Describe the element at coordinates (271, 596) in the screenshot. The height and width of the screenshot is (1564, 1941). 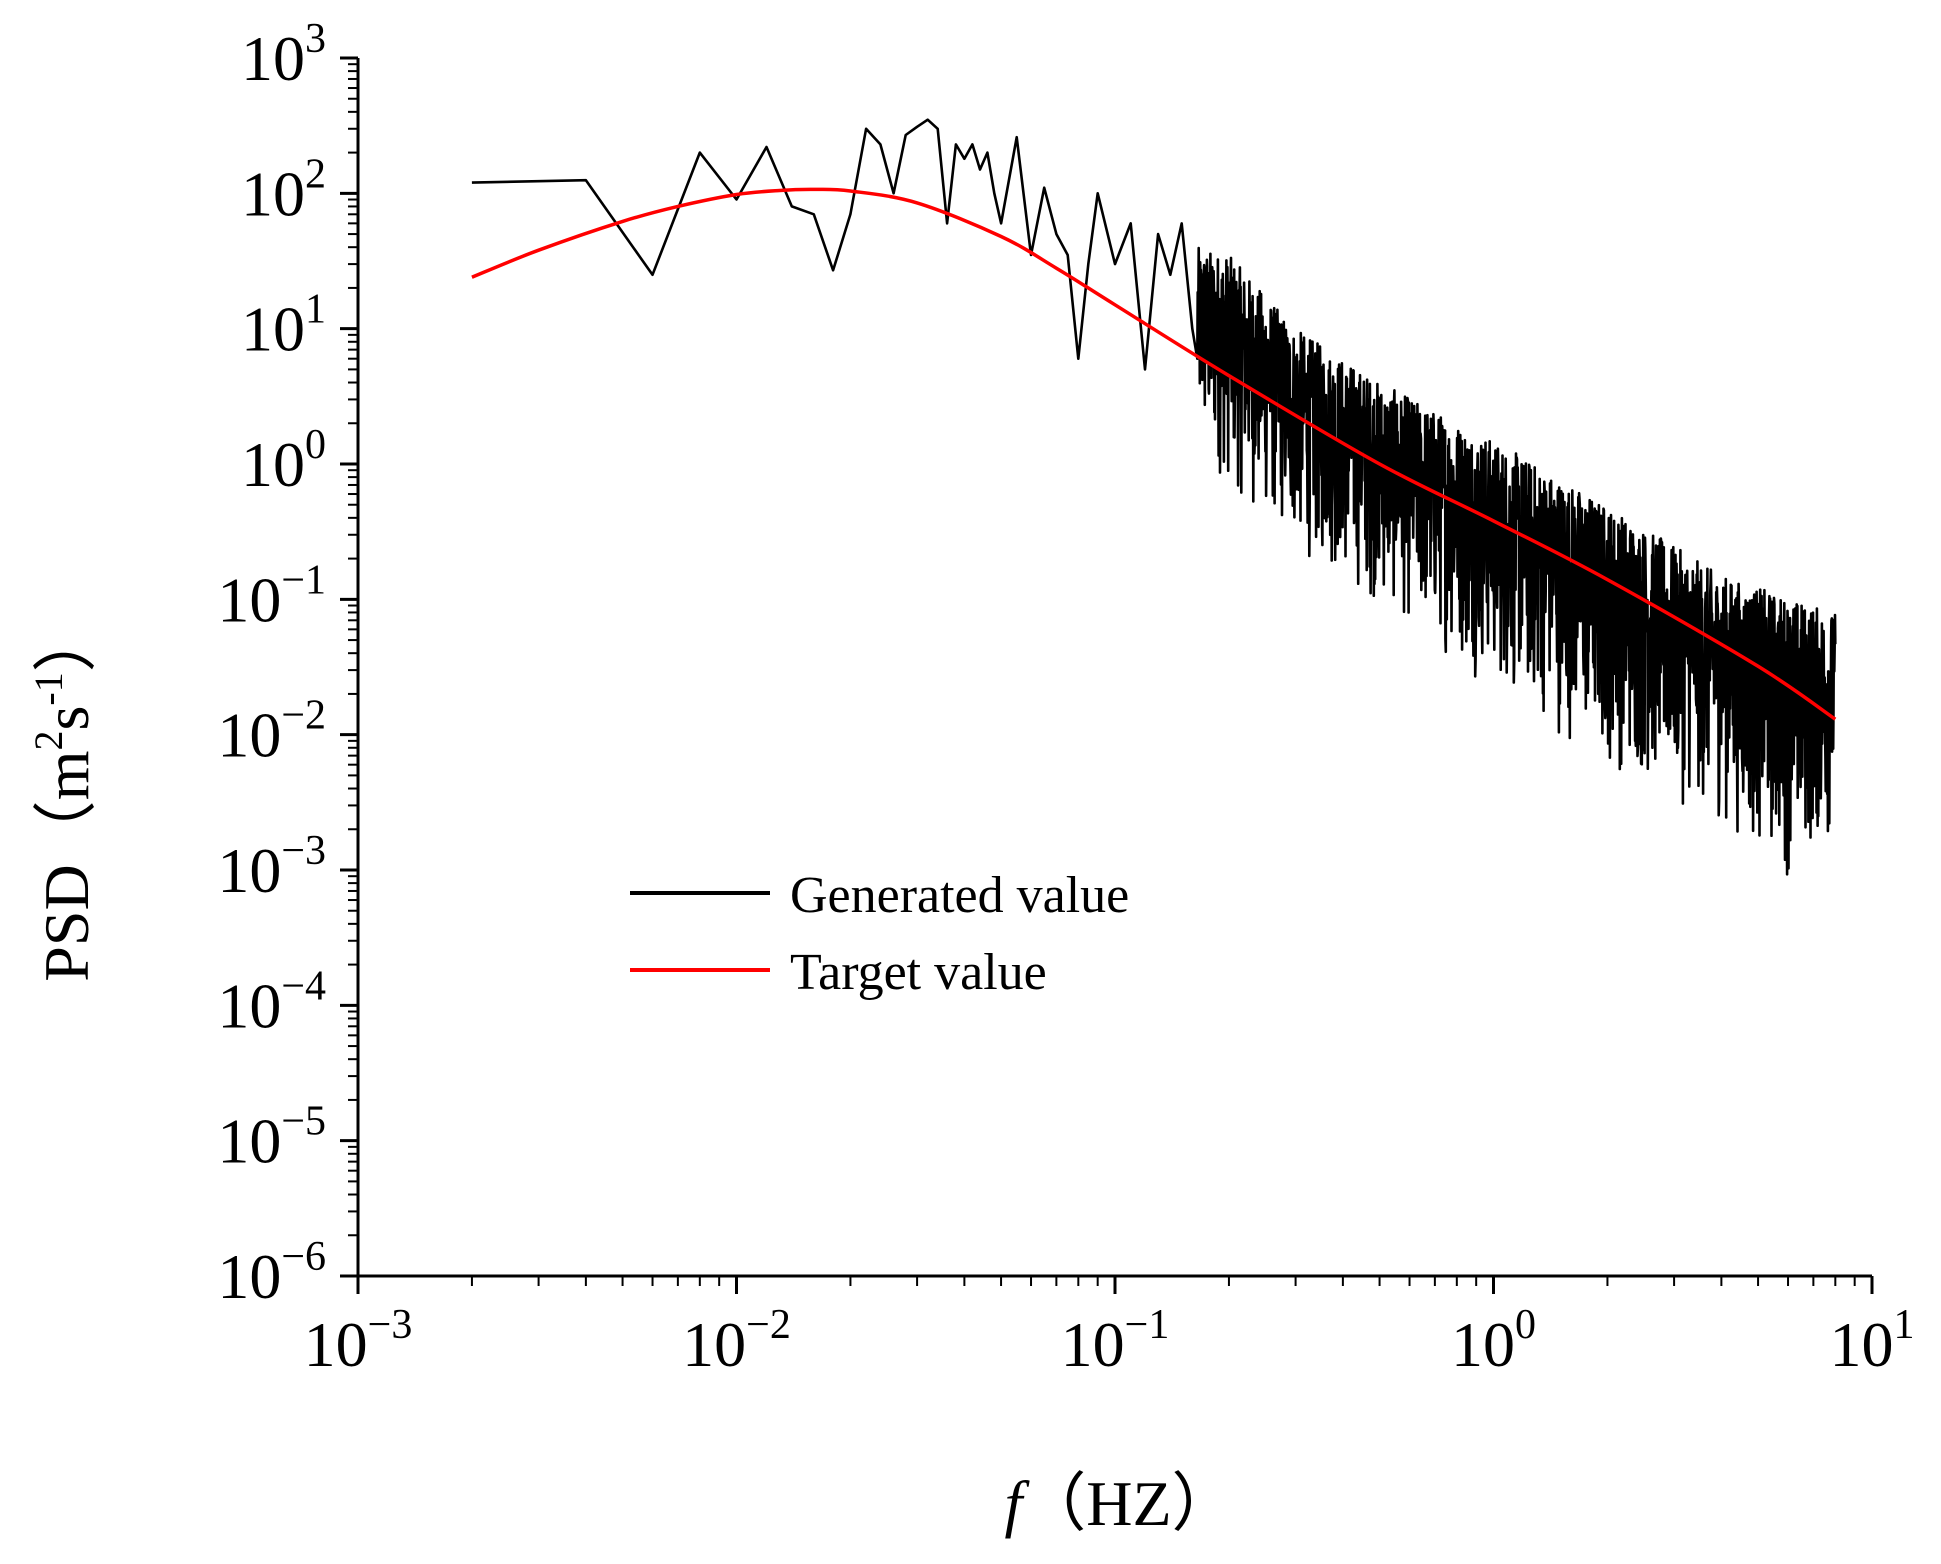
I see `y-tick-label: 10⁻¹` at that location.